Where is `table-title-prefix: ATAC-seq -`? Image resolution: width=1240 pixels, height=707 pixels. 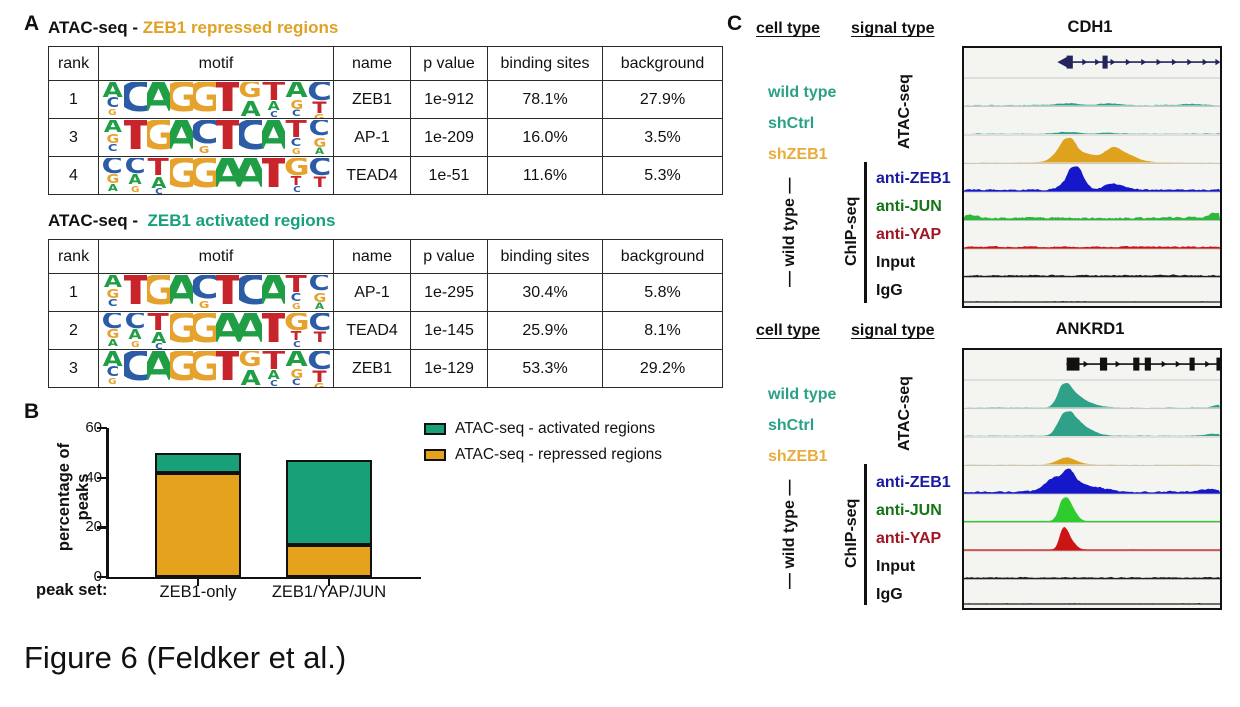
table-title-prefix: ATAC-seq - is located at coordinates (98, 220).